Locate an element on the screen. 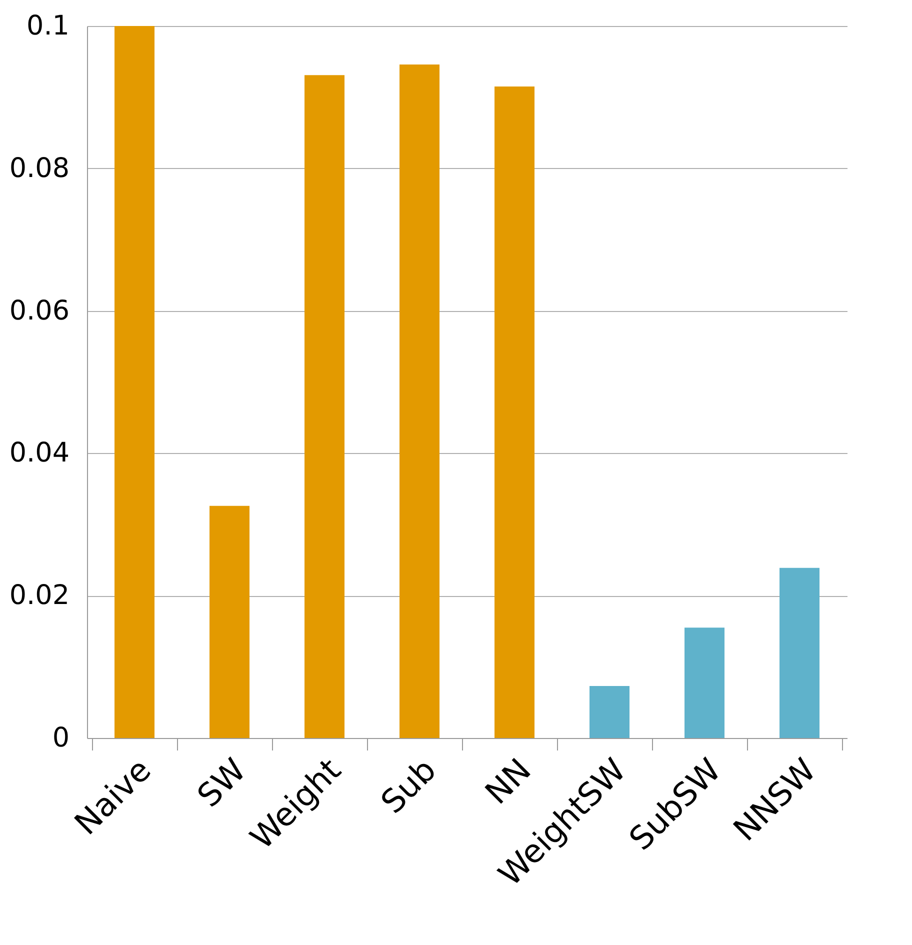  x-tick-label: Sub is located at coordinates (408, 785).